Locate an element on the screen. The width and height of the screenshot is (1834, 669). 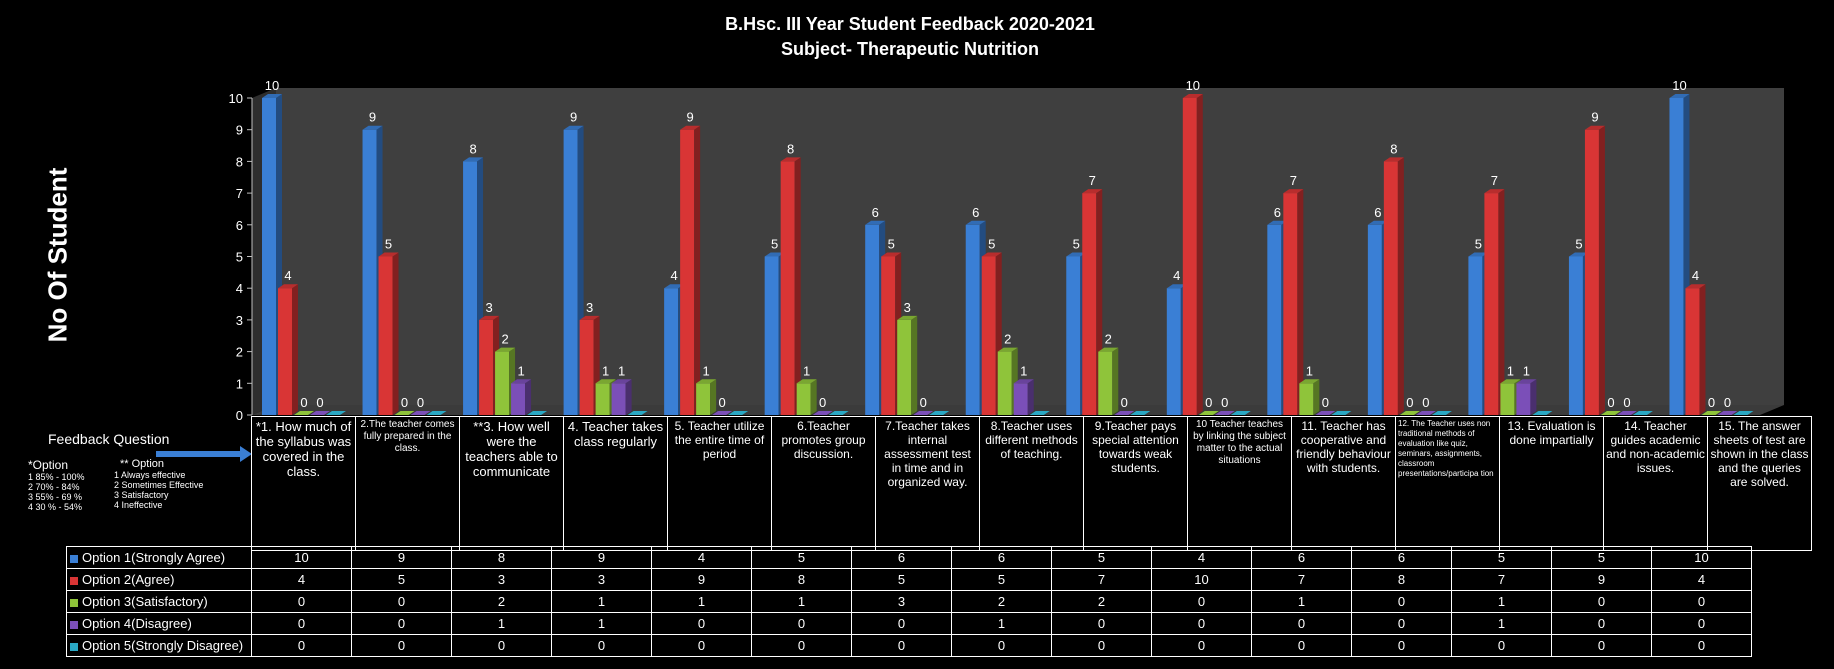
question-cell: 4. Teacher takes class regularly is located at coordinates (615, 483).